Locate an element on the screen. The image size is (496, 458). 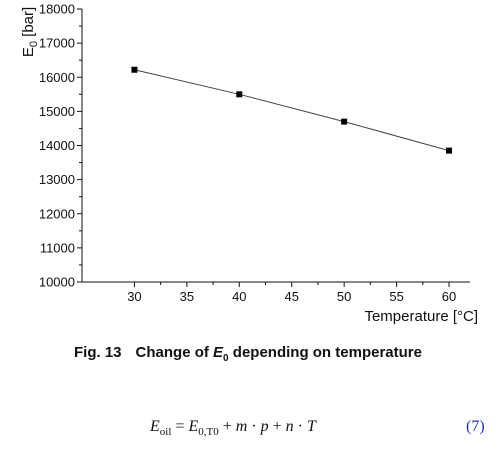
eq-m: m is located at coordinates (241, 426).